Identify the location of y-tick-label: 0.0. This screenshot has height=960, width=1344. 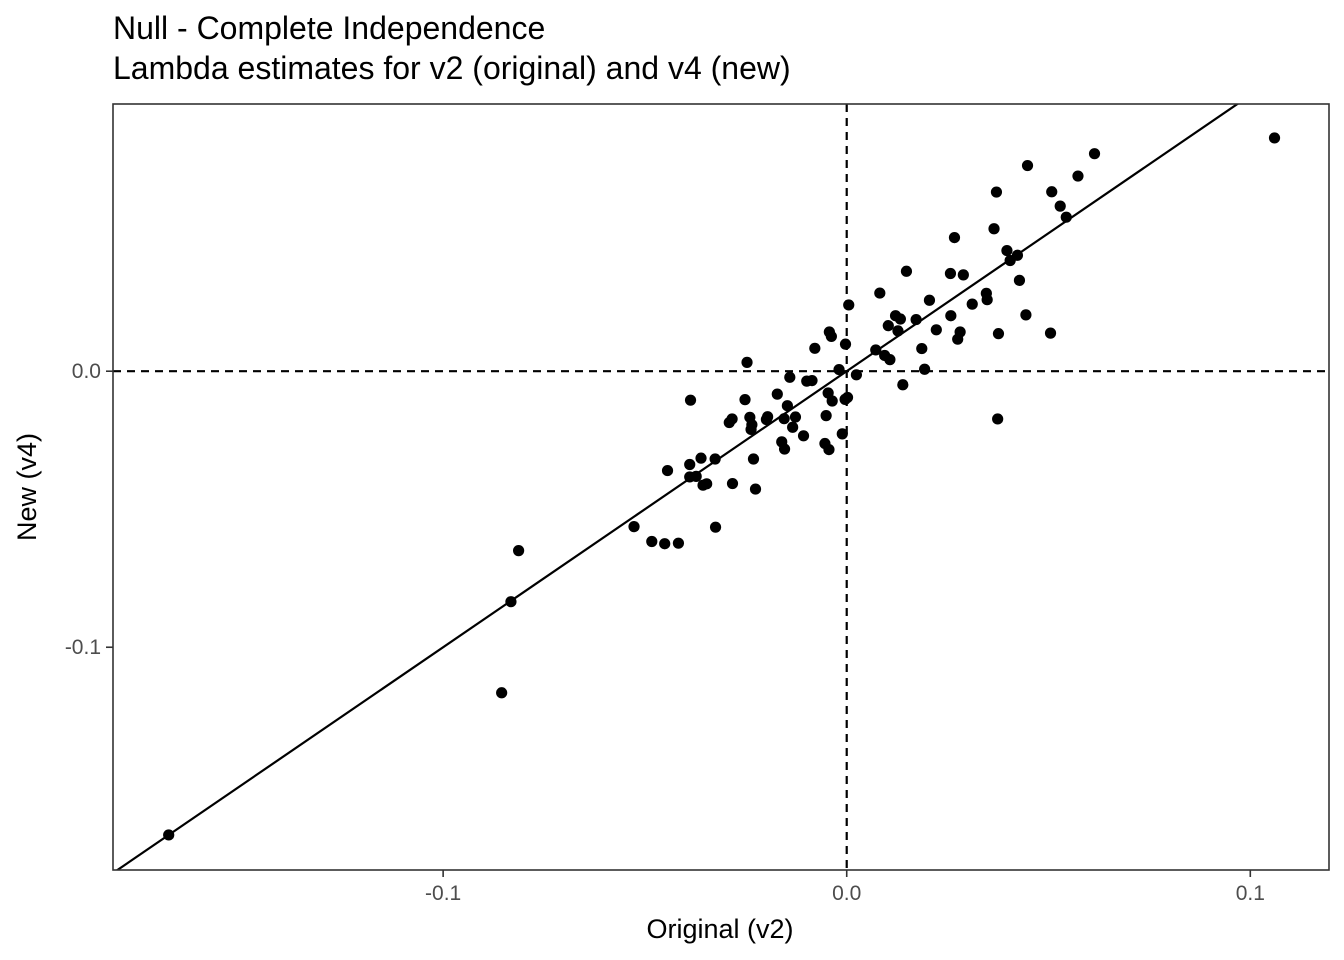
(86, 371).